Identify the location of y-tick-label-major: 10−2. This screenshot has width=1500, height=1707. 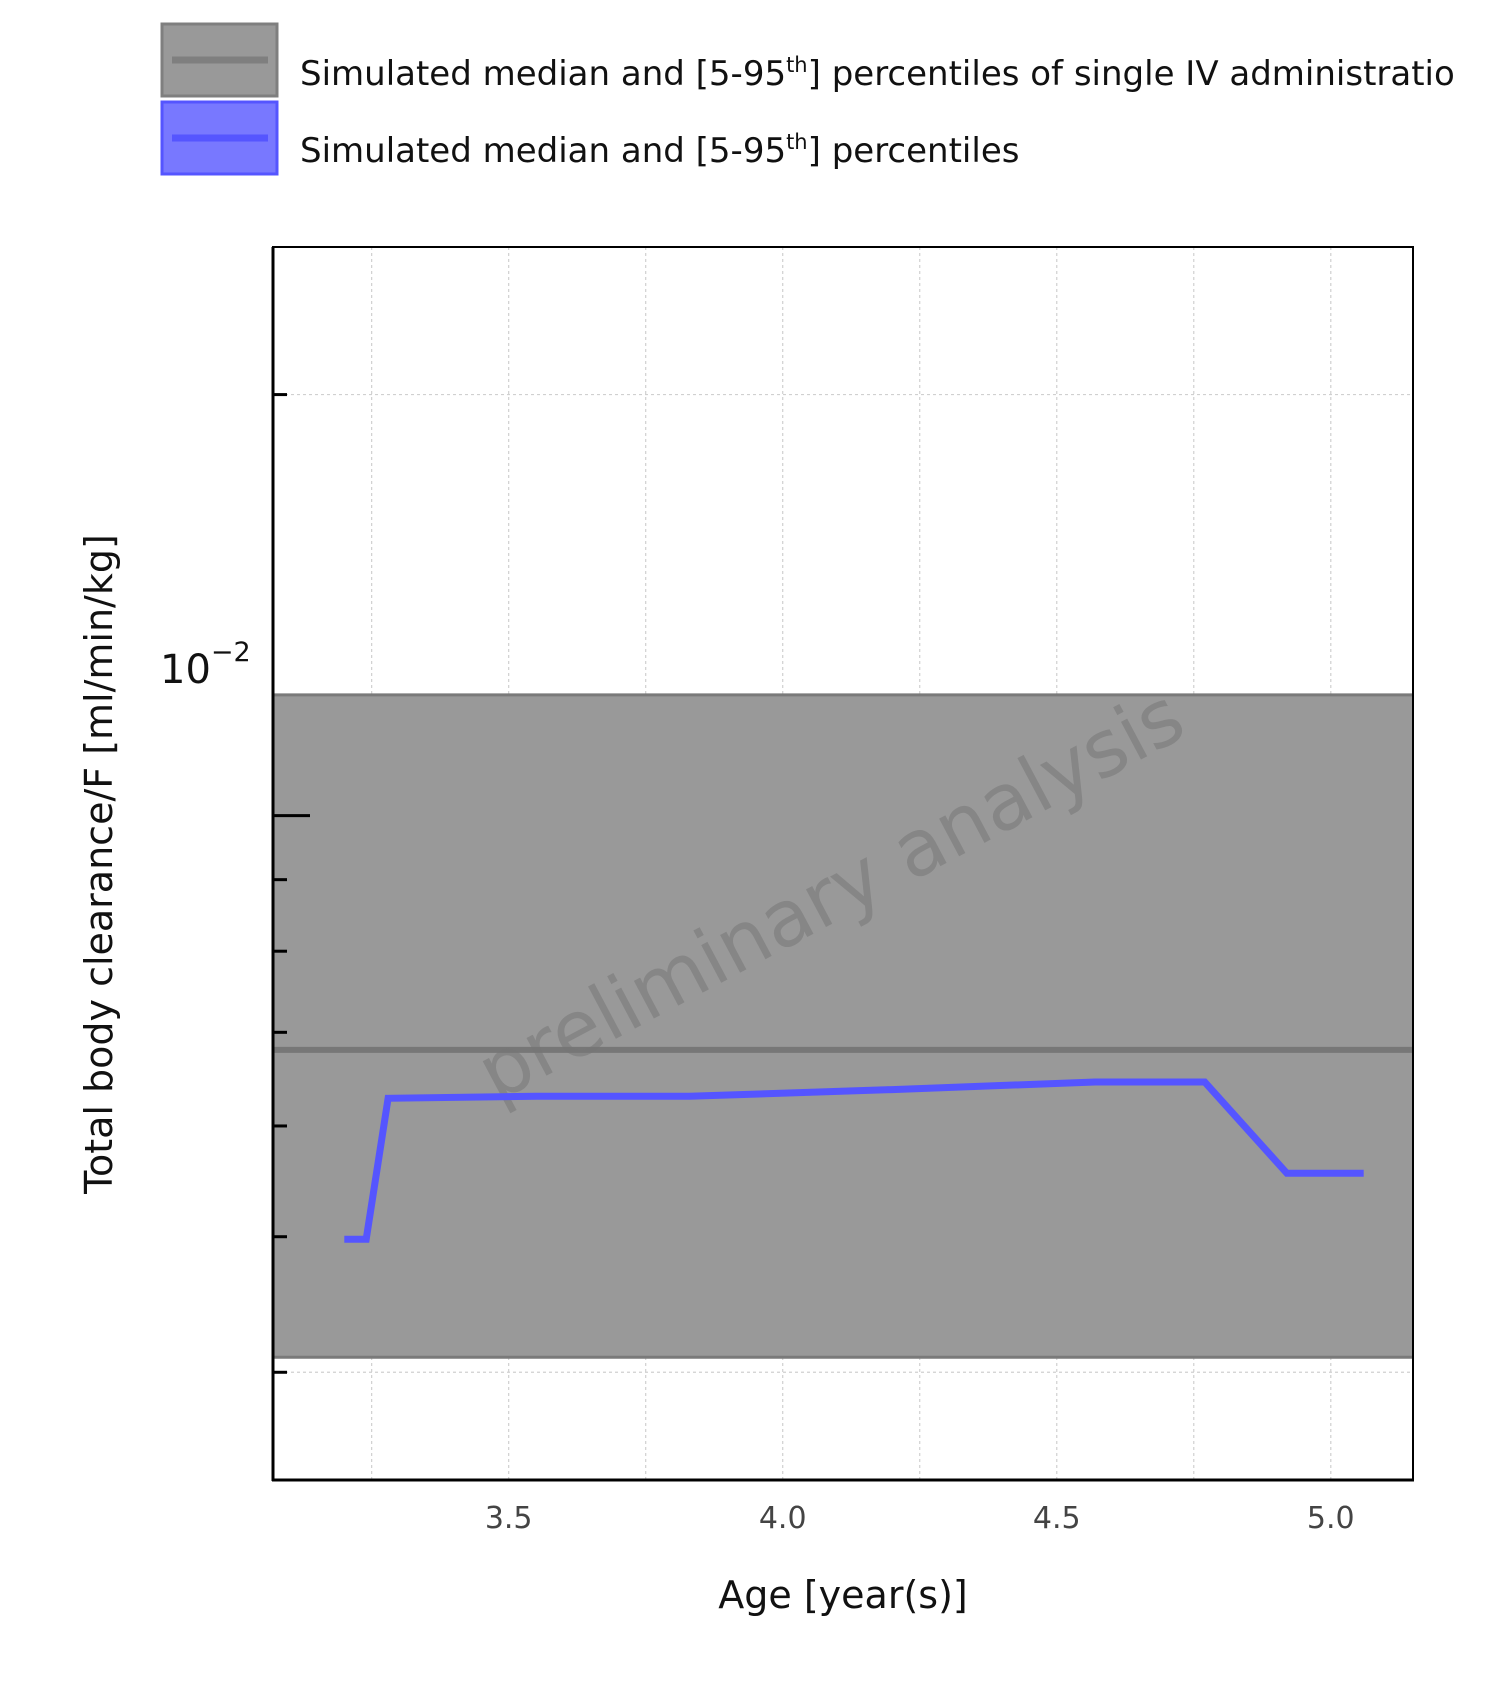
(205, 665).